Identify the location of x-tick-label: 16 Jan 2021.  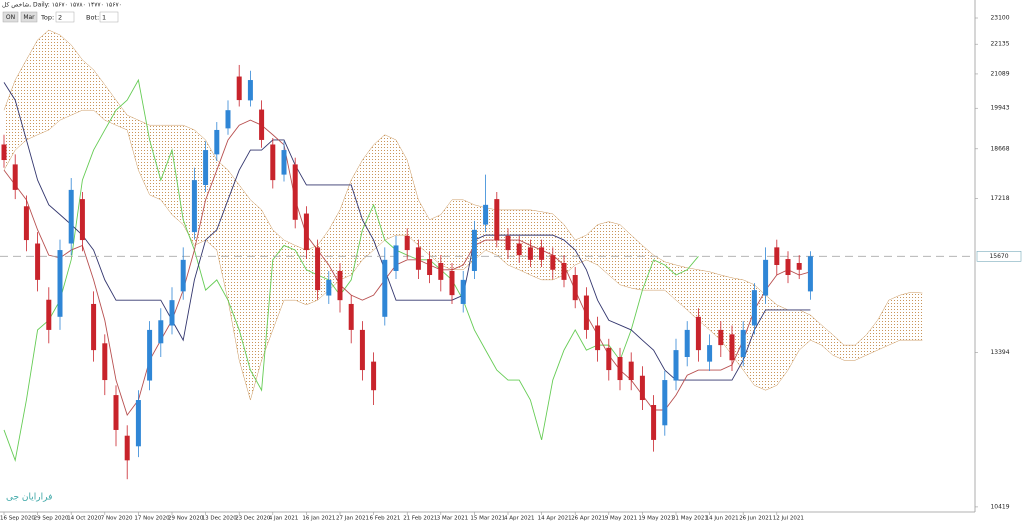
(318, 519).